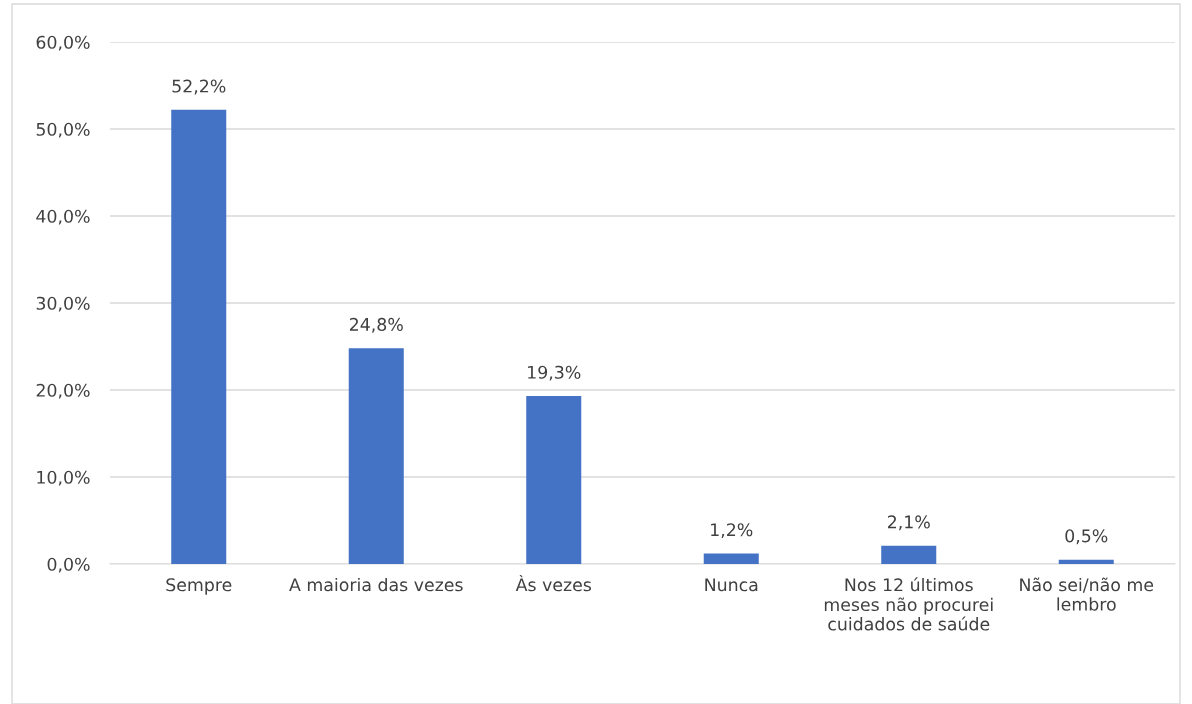  Describe the element at coordinates (63, 130) in the screenshot. I see `y-tick-label: 50,0%` at that location.